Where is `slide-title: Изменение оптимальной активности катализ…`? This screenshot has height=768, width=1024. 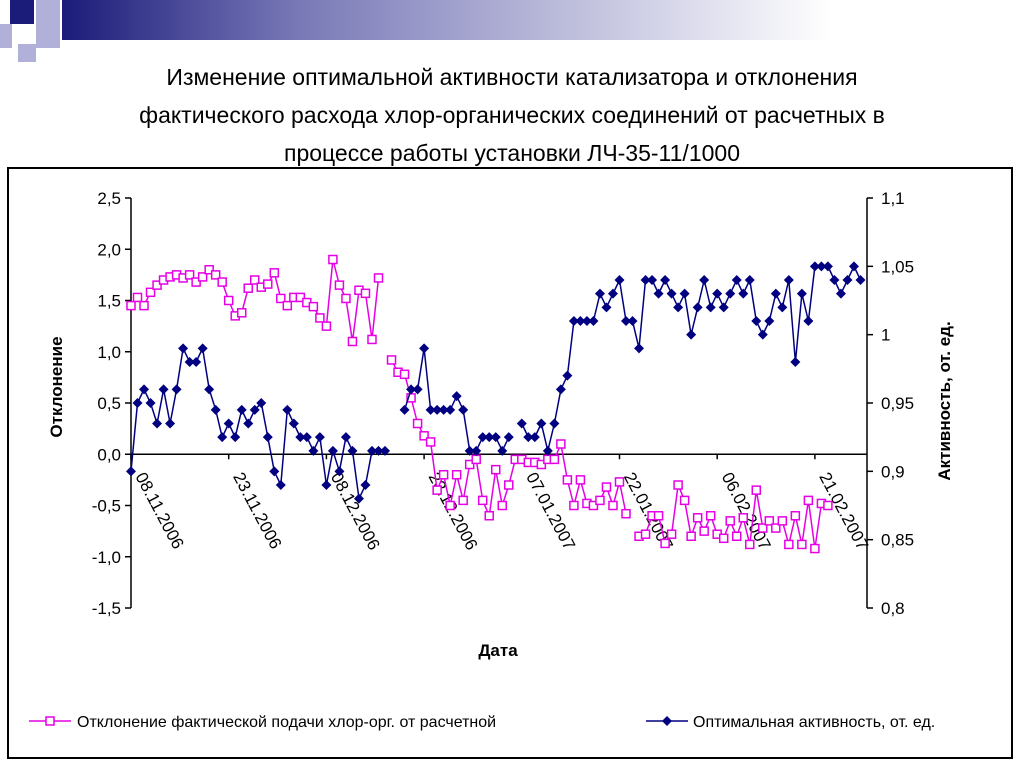
slide-title: Изменение оптимальной активности катализ… is located at coordinates (512, 115).